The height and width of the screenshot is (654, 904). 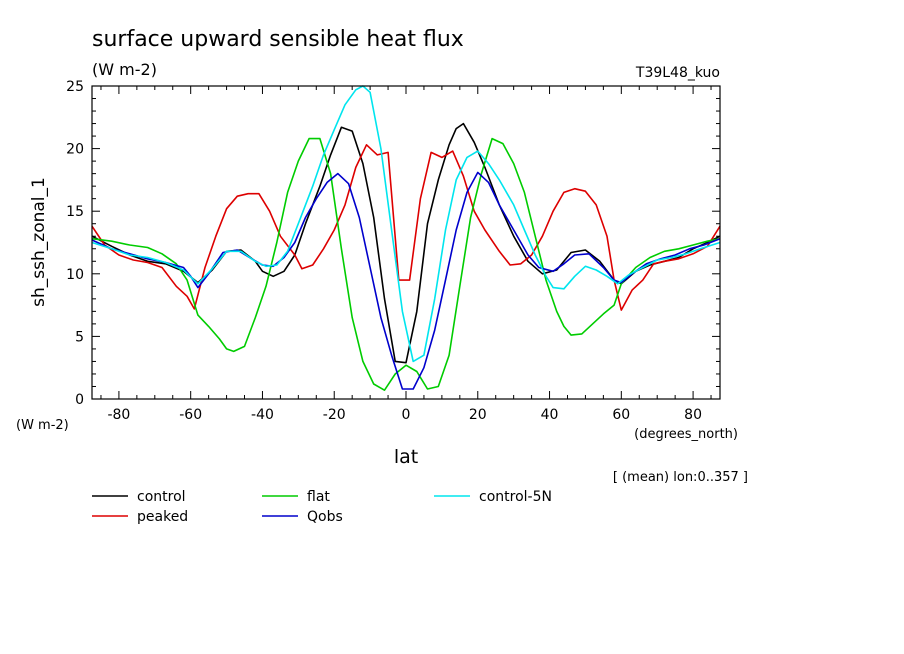 What do you see at coordinates (334, 415) in the screenshot?
I see `x-tick-label: -20` at bounding box center [334, 415].